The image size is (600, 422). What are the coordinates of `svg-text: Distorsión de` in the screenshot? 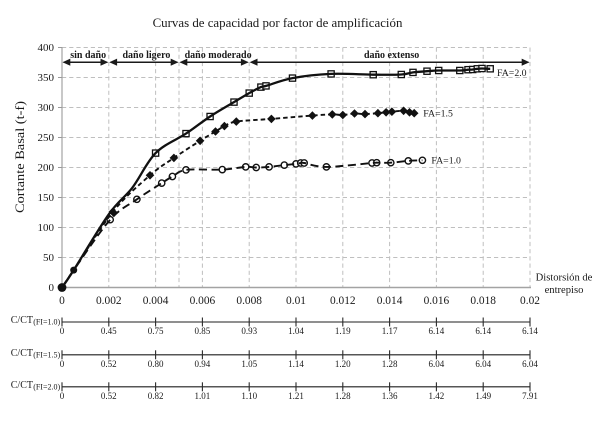 It's located at (564, 278).